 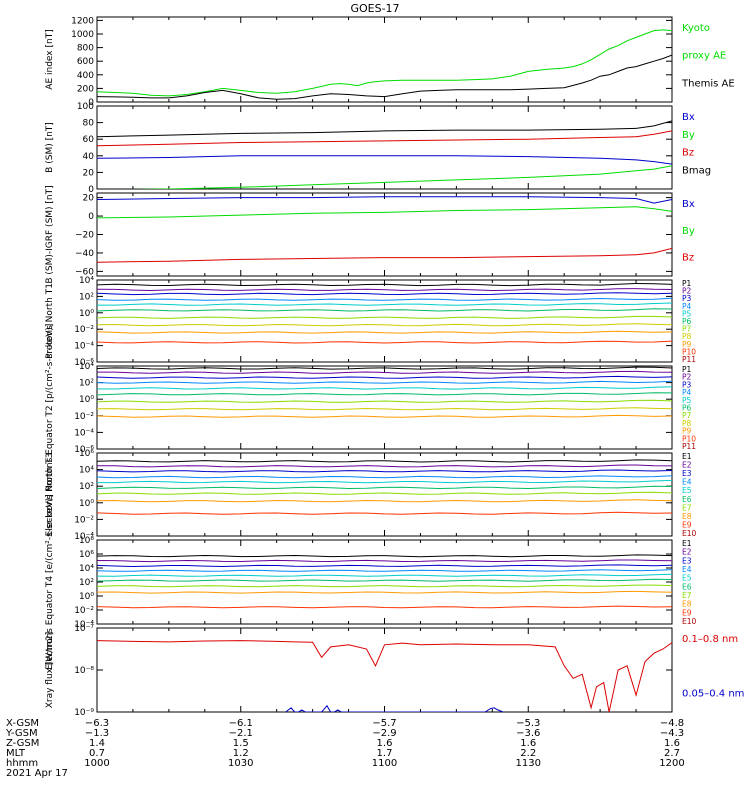 I want to click on x-axis-value: 1100, so click(x=384, y=763).